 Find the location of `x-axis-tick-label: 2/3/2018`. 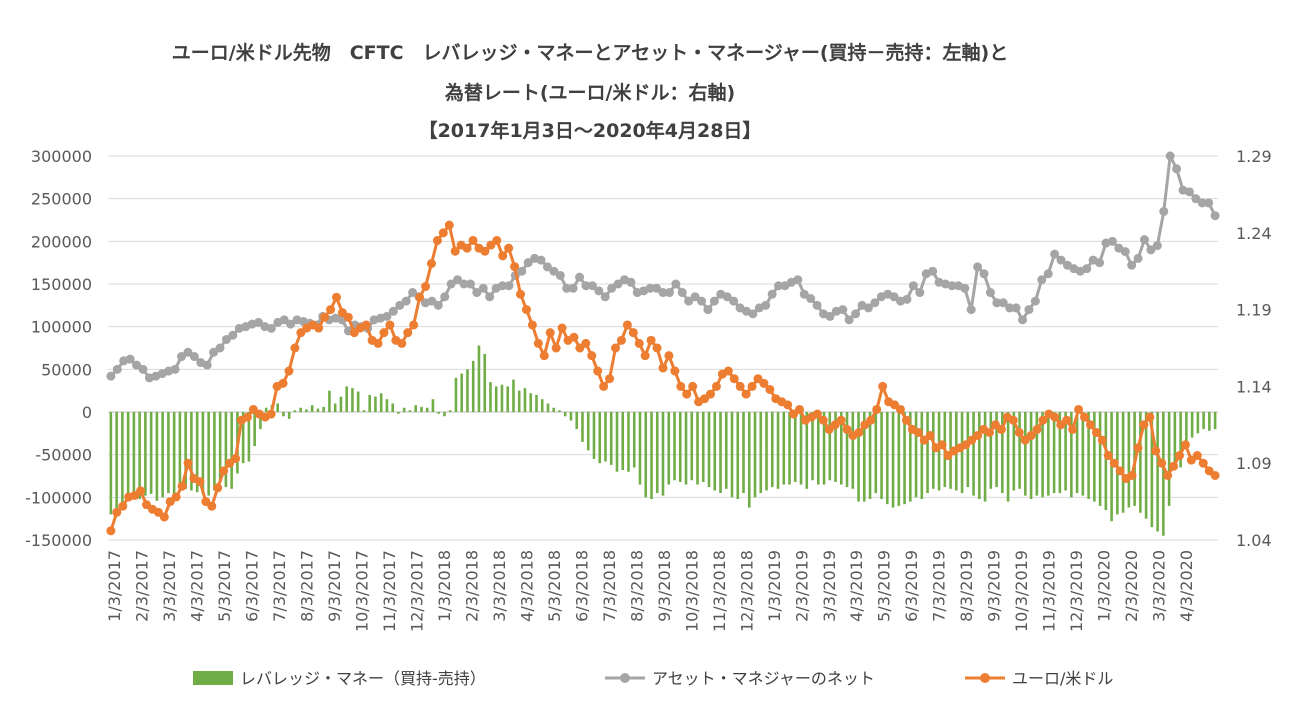

x-axis-tick-label: 2/3/2018 is located at coordinates (471, 586).